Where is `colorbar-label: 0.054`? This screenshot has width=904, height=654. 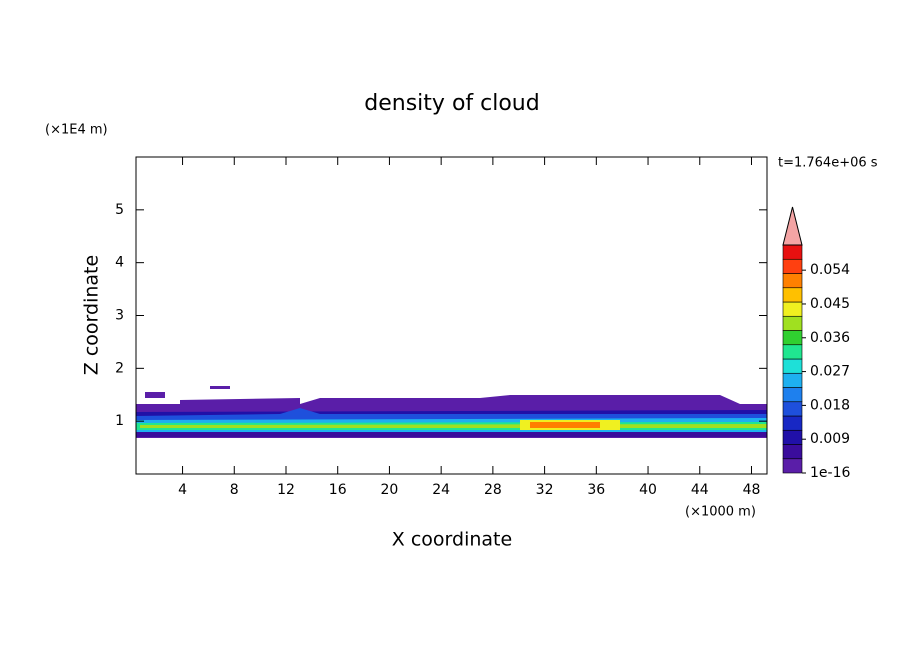 colorbar-label: 0.054 is located at coordinates (830, 270).